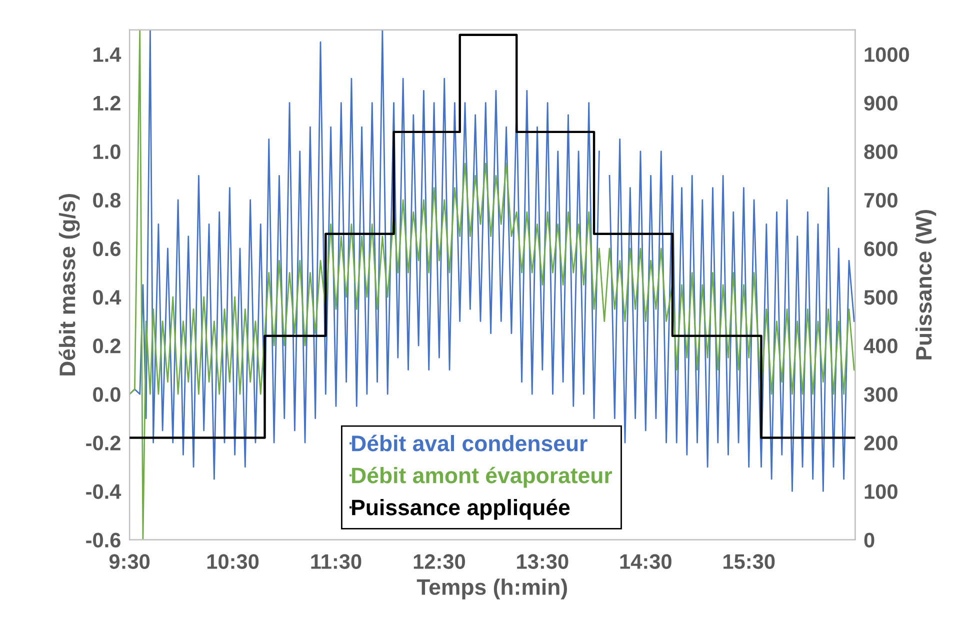  What do you see at coordinates (881, 200) in the screenshot?
I see `y2-tick-label: 700` at bounding box center [881, 200].